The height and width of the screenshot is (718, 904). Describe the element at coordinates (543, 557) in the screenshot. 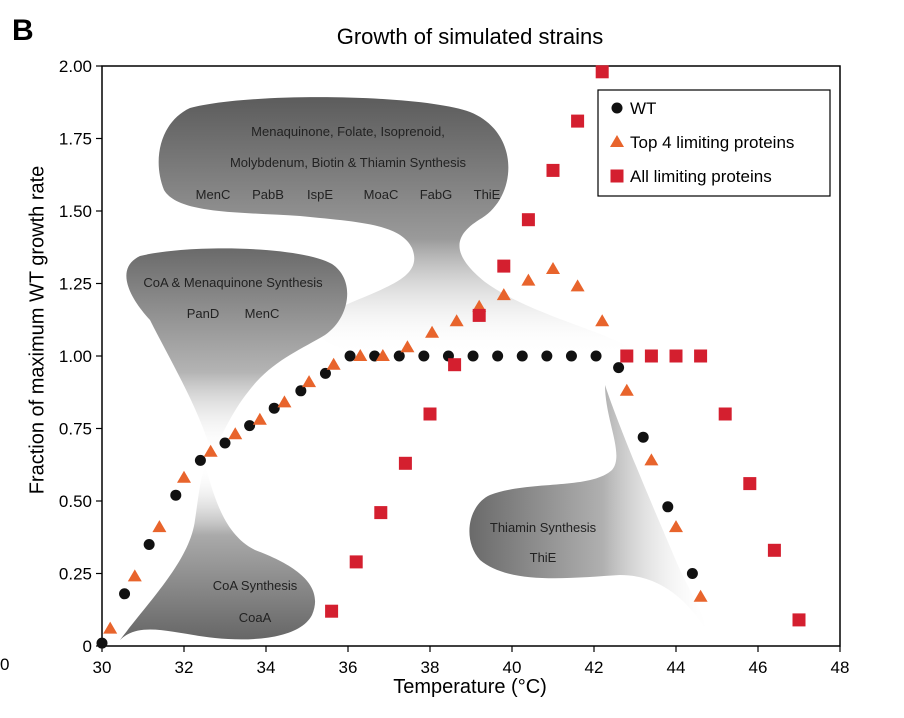

I see `cloud-thiamin-gene: ThiE` at that location.